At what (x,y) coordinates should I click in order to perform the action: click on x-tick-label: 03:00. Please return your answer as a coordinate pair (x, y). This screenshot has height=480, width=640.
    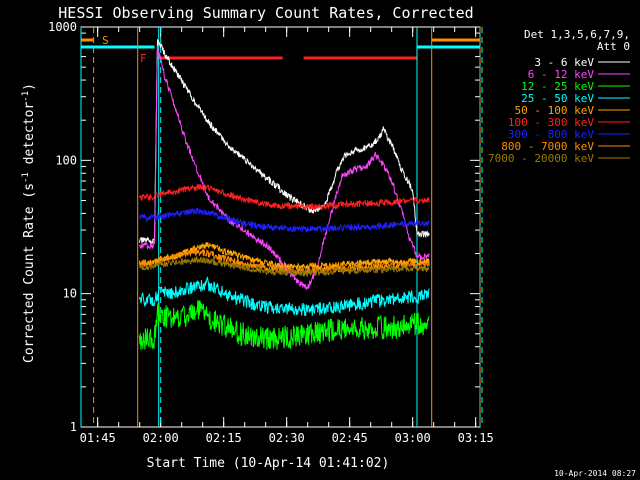
    Looking at the image, I should click on (413, 438).